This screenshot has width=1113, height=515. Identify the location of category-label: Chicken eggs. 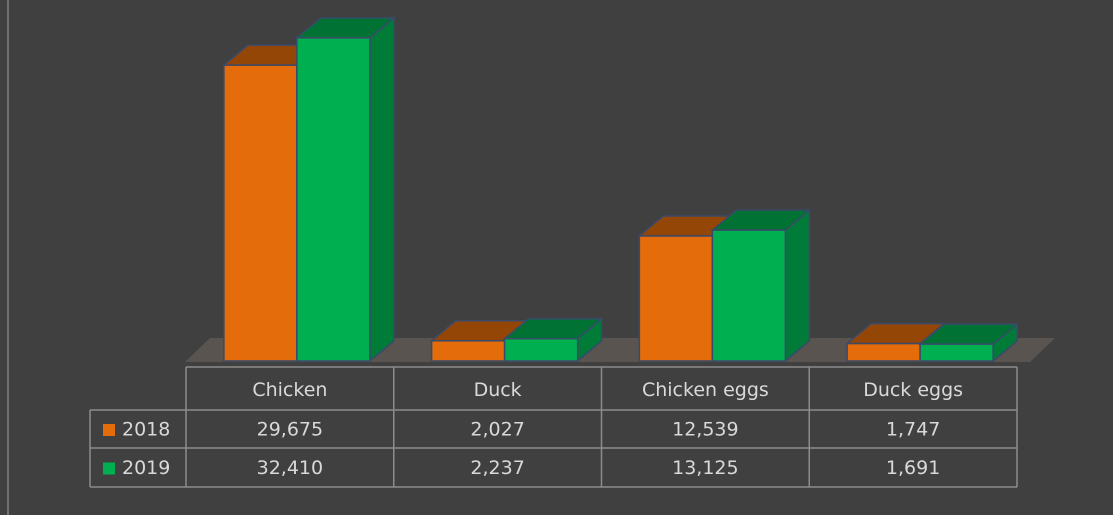
(705, 390).